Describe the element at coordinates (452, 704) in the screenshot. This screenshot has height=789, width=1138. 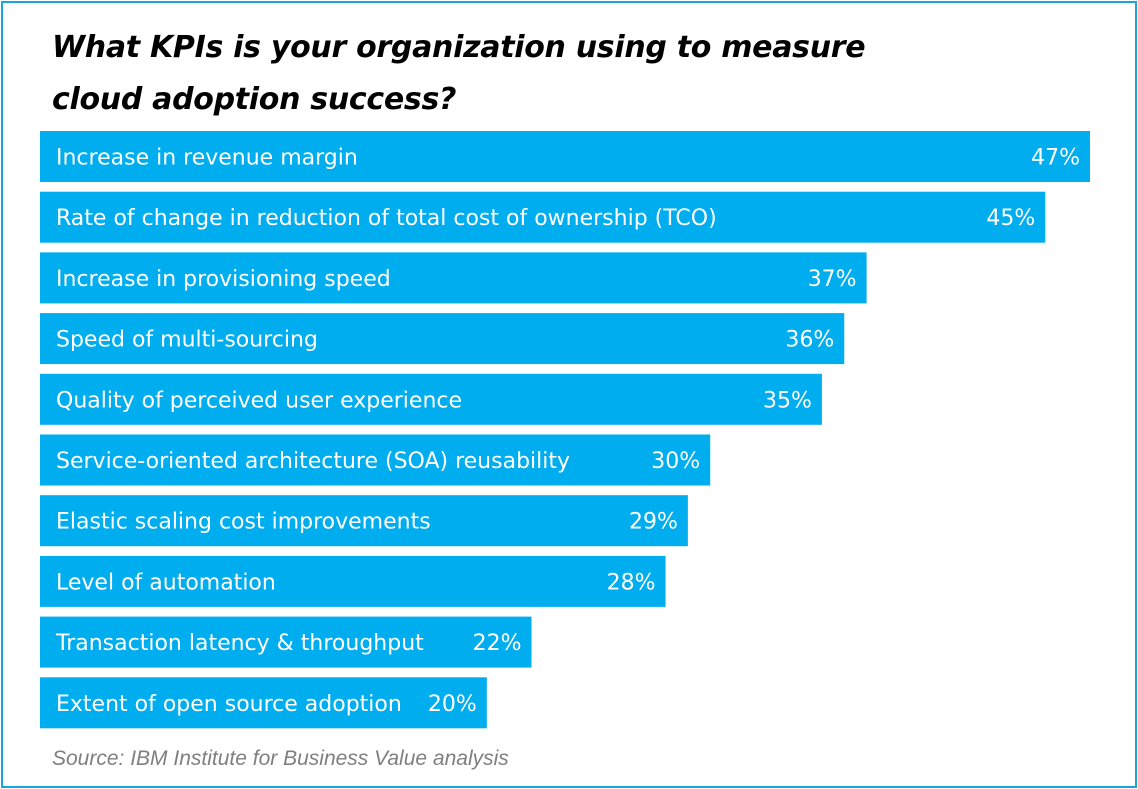
I see `value-label: 20%` at that location.